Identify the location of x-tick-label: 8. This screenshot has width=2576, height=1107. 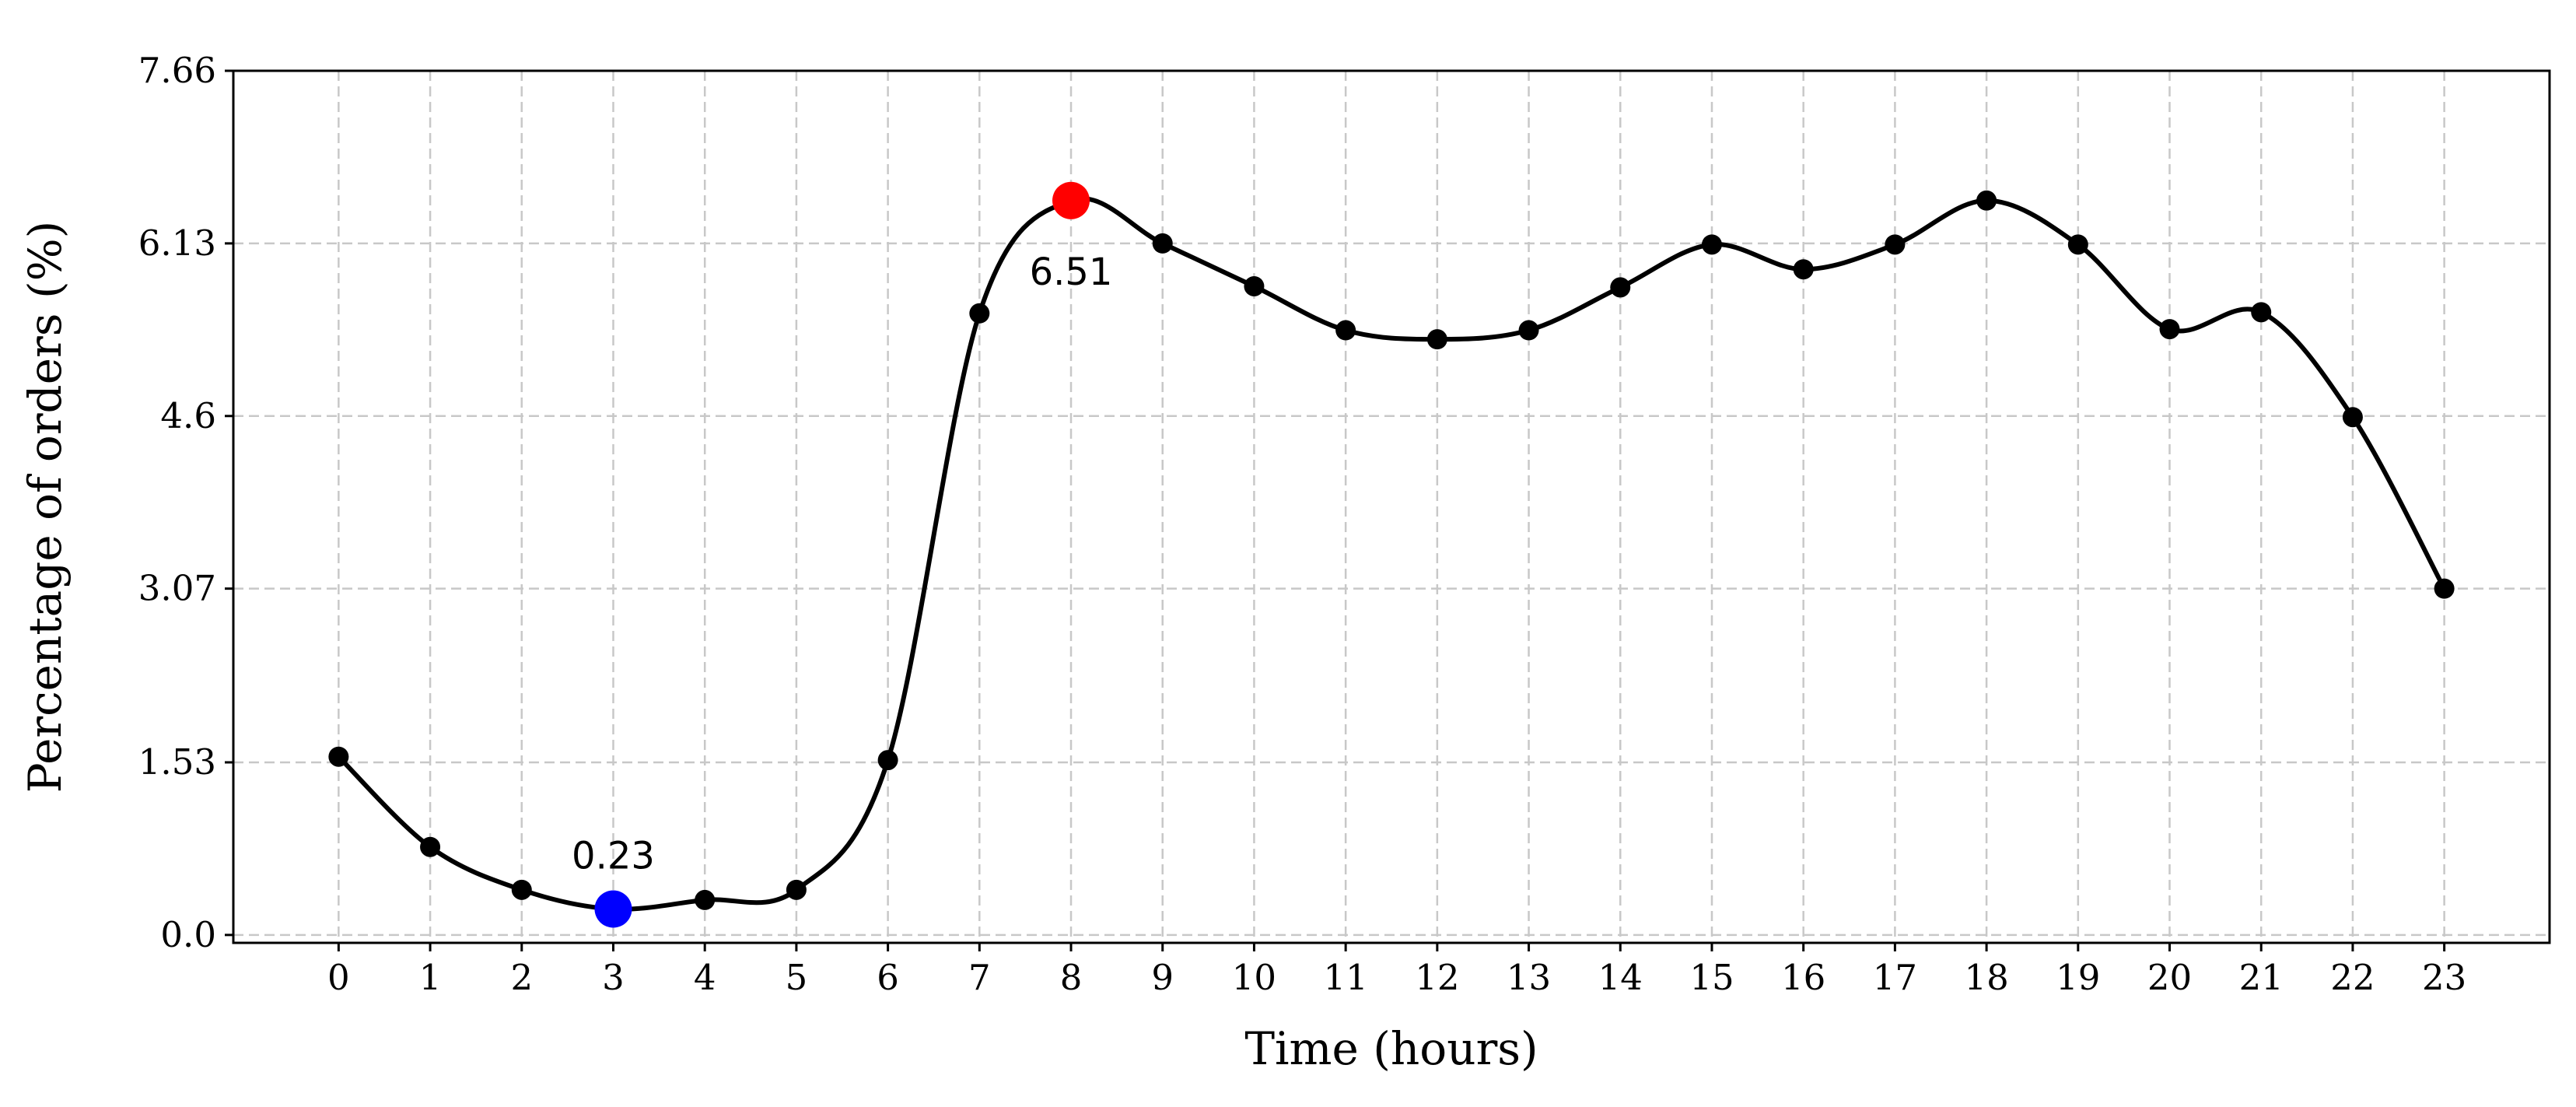
(1072, 977).